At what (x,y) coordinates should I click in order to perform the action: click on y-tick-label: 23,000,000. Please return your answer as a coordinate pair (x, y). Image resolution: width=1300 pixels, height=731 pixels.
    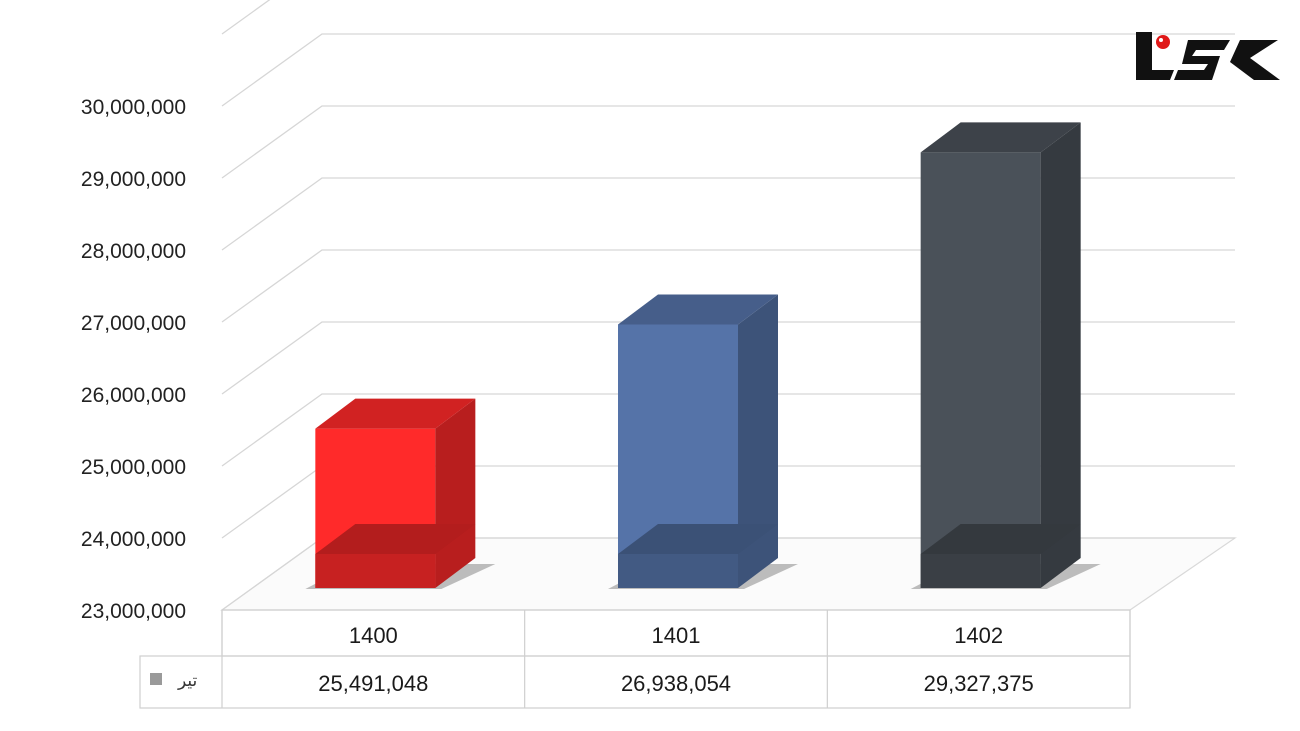
    Looking at the image, I should click on (133, 611).